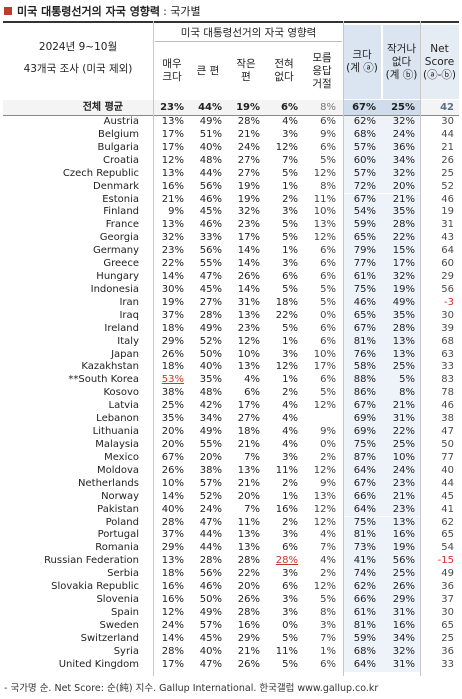  Describe the element at coordinates (447, 574) in the screenshot. I see `cell-value-col-7: 49` at that location.